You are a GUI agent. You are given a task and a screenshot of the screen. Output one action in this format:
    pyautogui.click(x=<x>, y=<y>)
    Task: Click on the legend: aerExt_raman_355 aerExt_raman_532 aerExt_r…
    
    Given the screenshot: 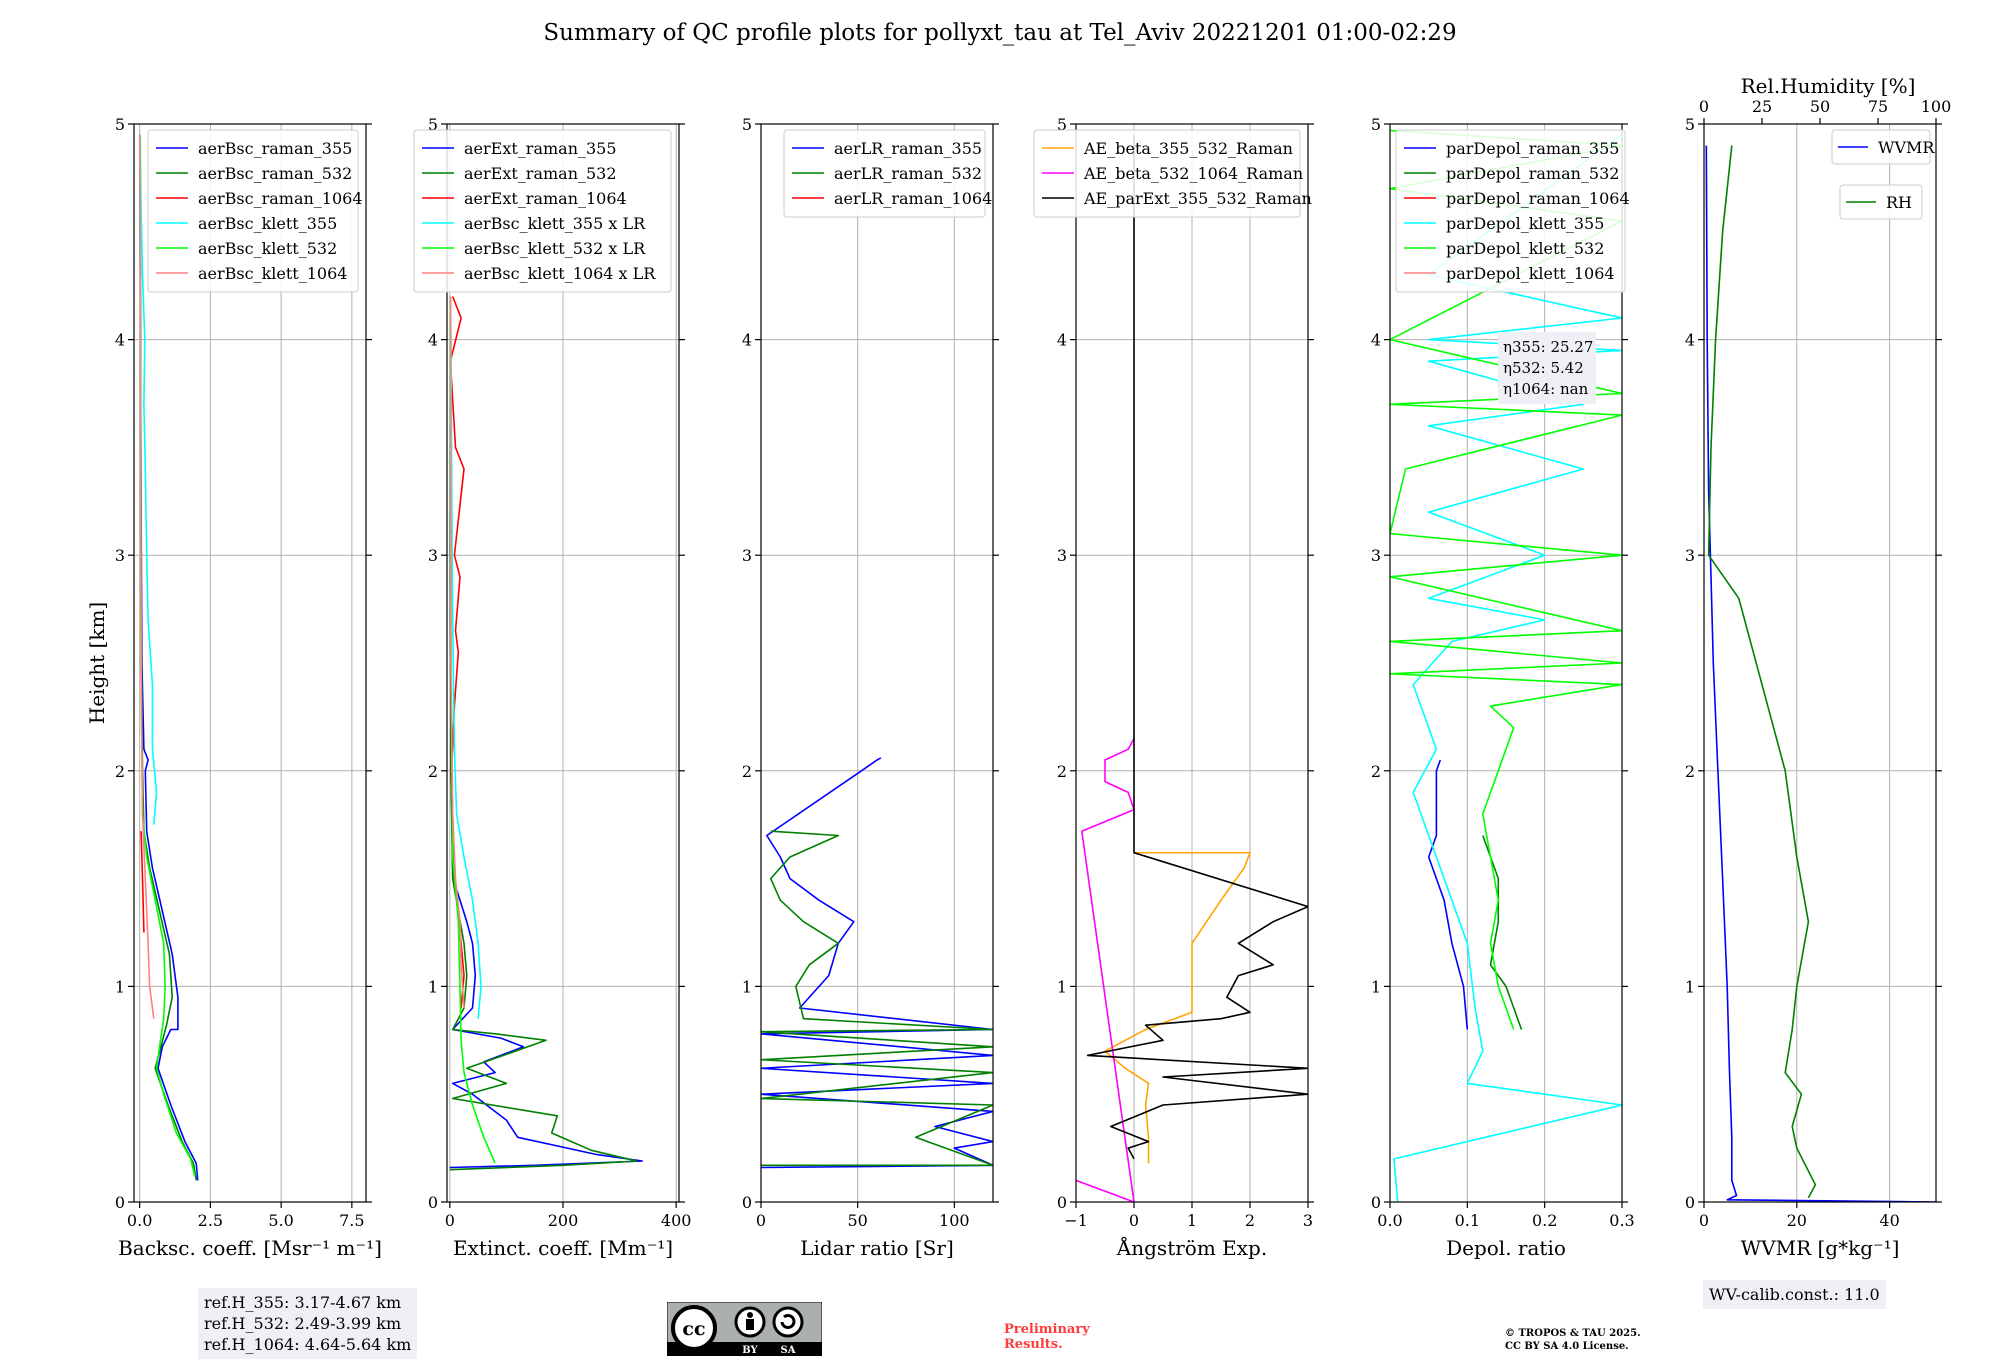 What is the action you would take?
    pyautogui.click(x=542, y=211)
    